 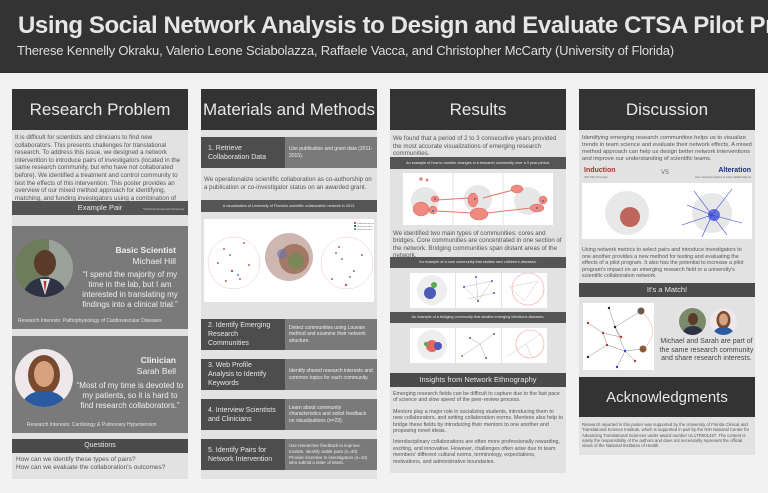 What do you see at coordinates (667, 397) in the screenshot?
I see `acknowledgments-heading: Acknowledgments` at bounding box center [667, 397].